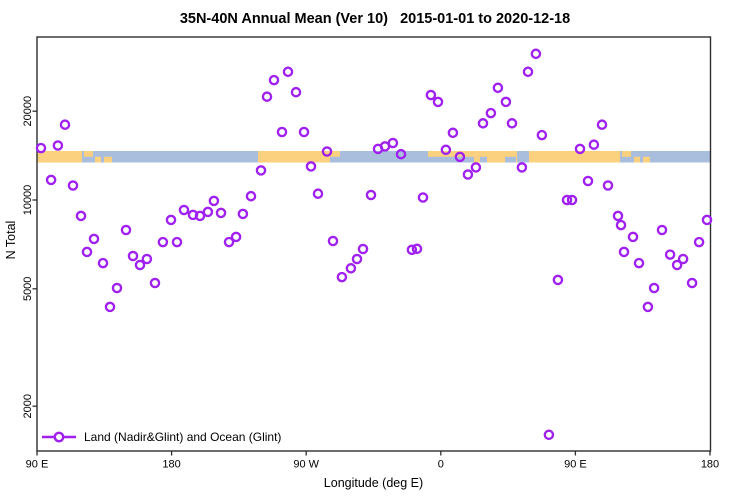  I want to click on ocean-strip, so click(374, 157).